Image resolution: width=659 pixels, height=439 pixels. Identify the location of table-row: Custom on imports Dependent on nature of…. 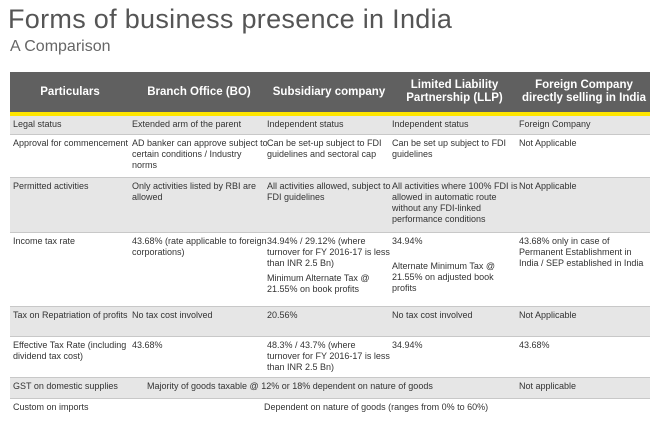
(330, 409).